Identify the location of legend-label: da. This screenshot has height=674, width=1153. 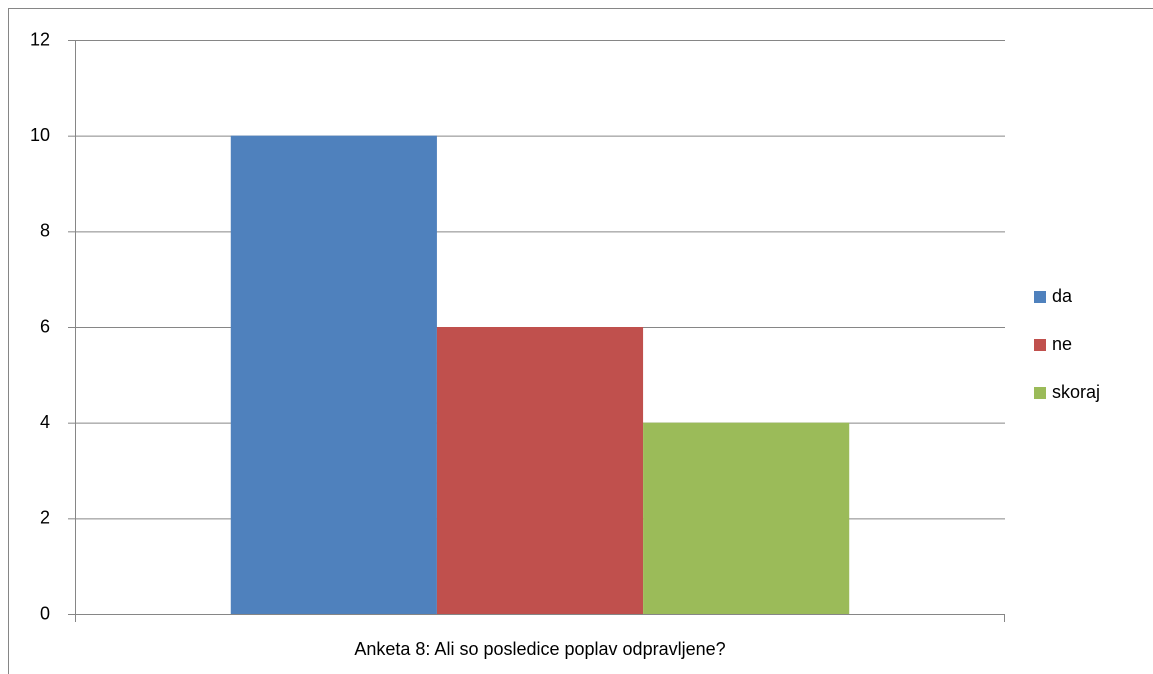
(1062, 296).